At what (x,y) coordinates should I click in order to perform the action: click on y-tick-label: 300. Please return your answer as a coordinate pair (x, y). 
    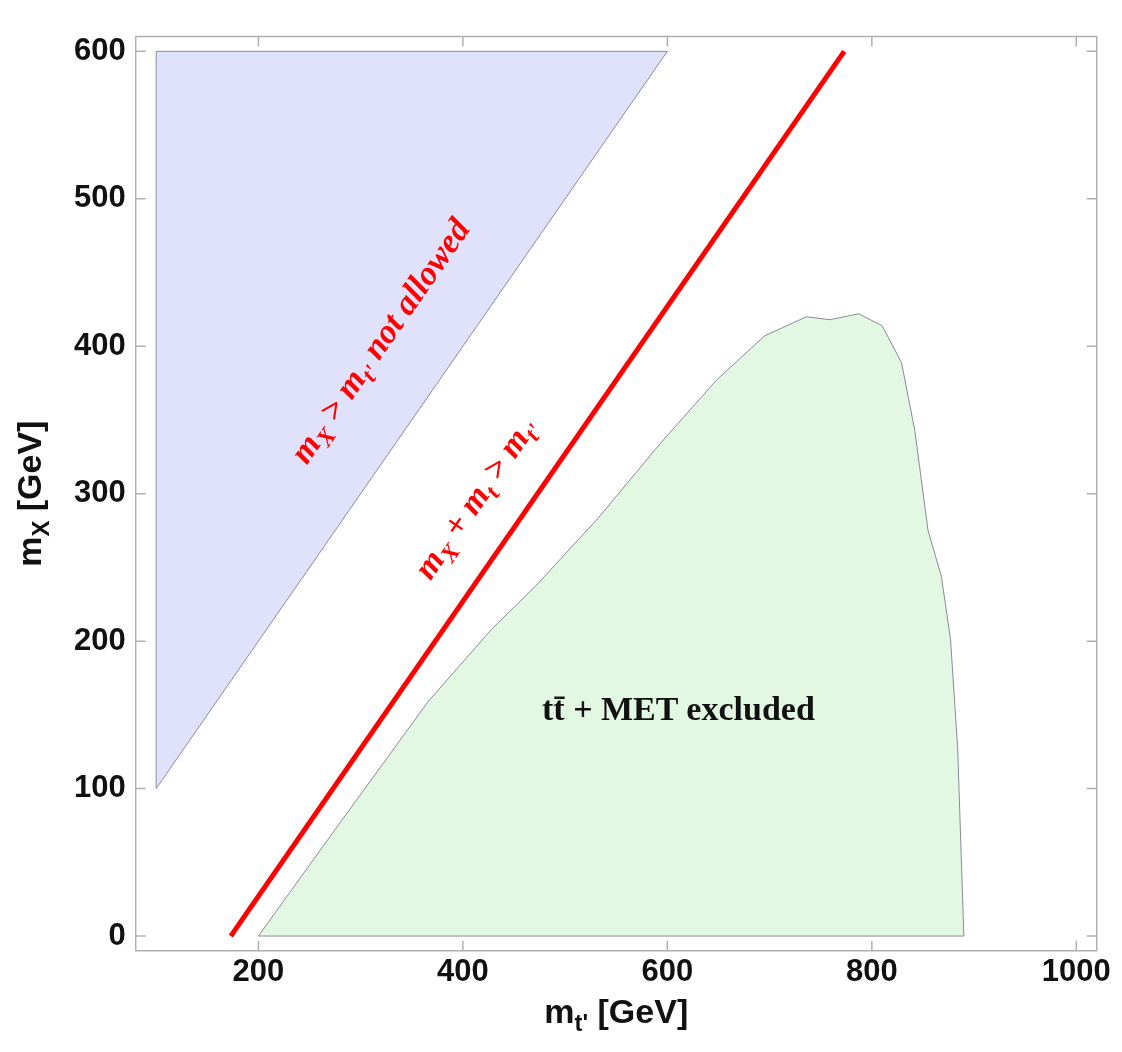
    Looking at the image, I should click on (99, 492).